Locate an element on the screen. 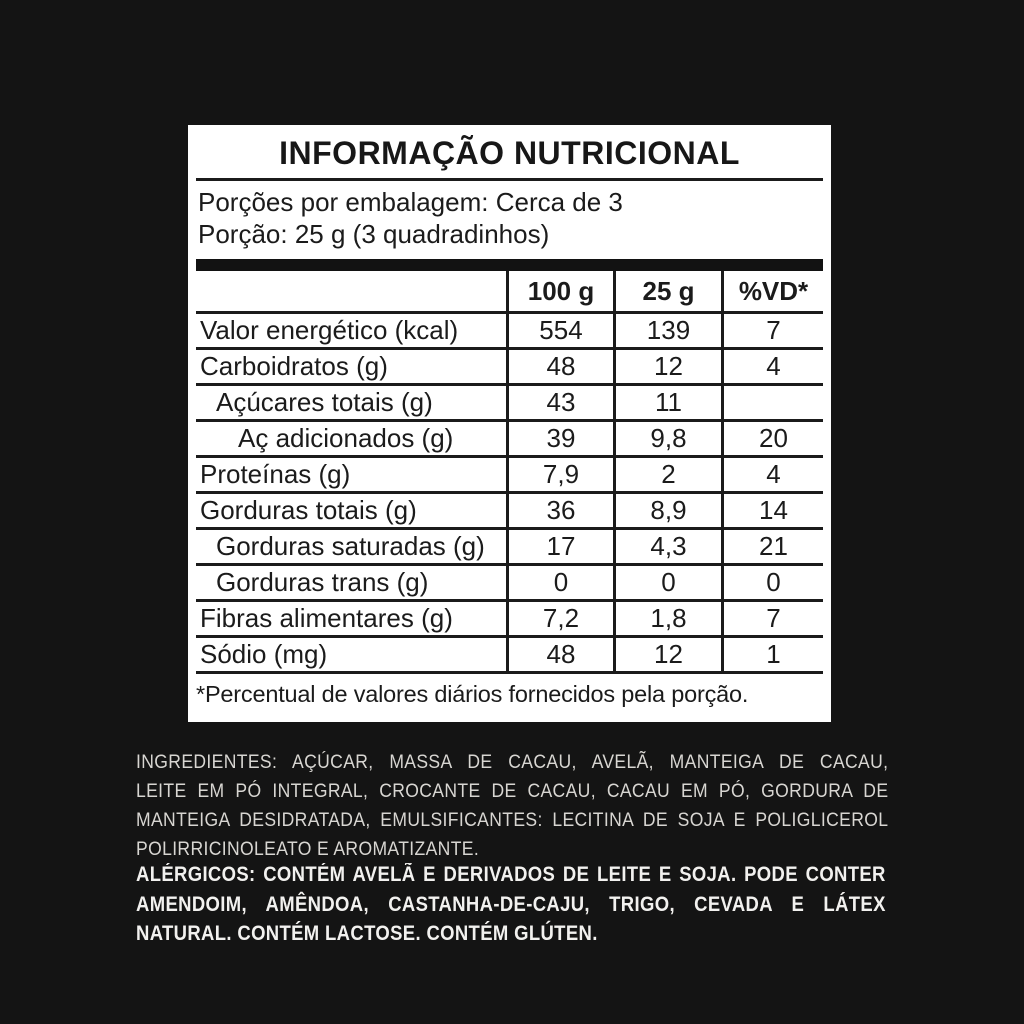 The height and width of the screenshot is (1024, 1024). value-per-100g: 43 is located at coordinates (559, 401).